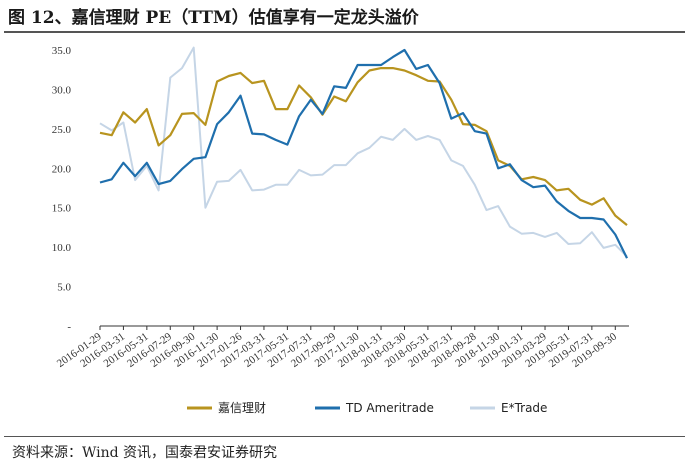 This screenshot has height=468, width=689. I want to click on y-tick-label: 25.0, so click(62, 130).